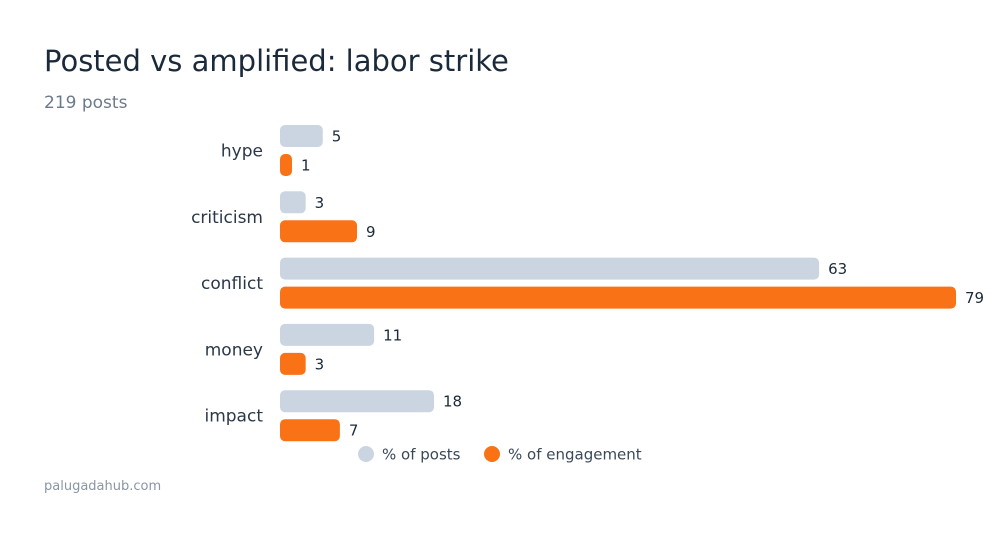 The width and height of the screenshot is (1000, 540). Describe the element at coordinates (276, 61) in the screenshot. I see `chart-title: Posted vs amplified: labor strike` at that location.